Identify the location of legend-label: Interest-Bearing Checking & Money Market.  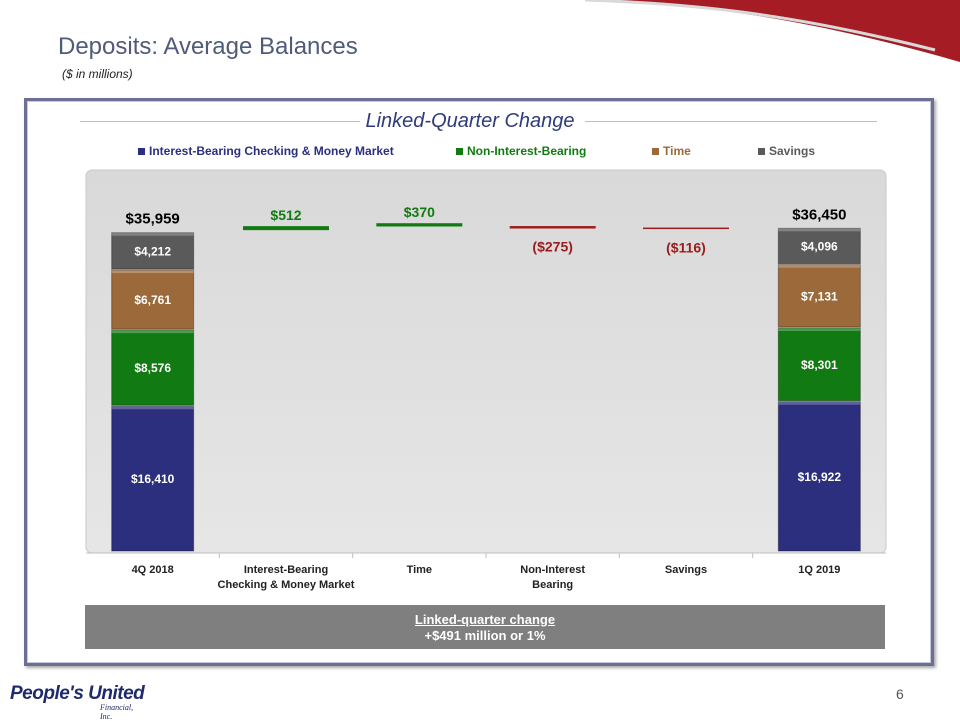
(271, 151).